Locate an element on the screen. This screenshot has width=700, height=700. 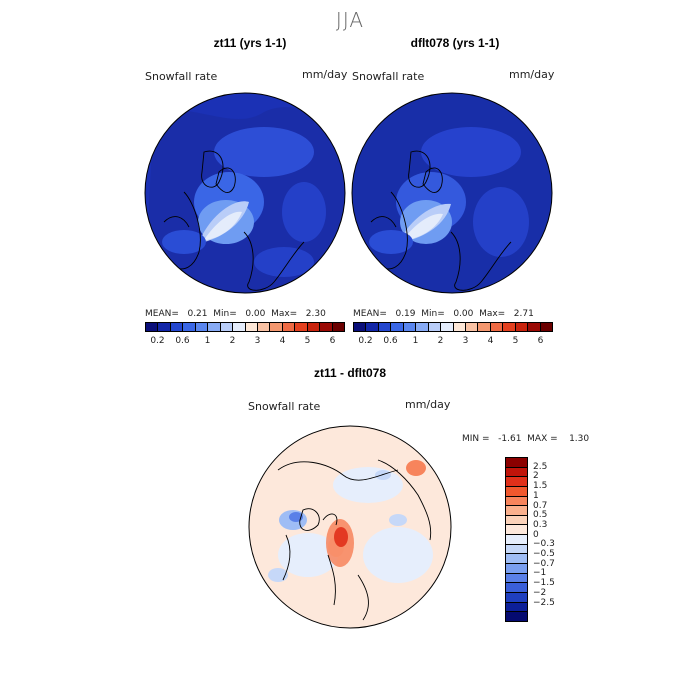
colorbar-left is located at coordinates (245, 327).